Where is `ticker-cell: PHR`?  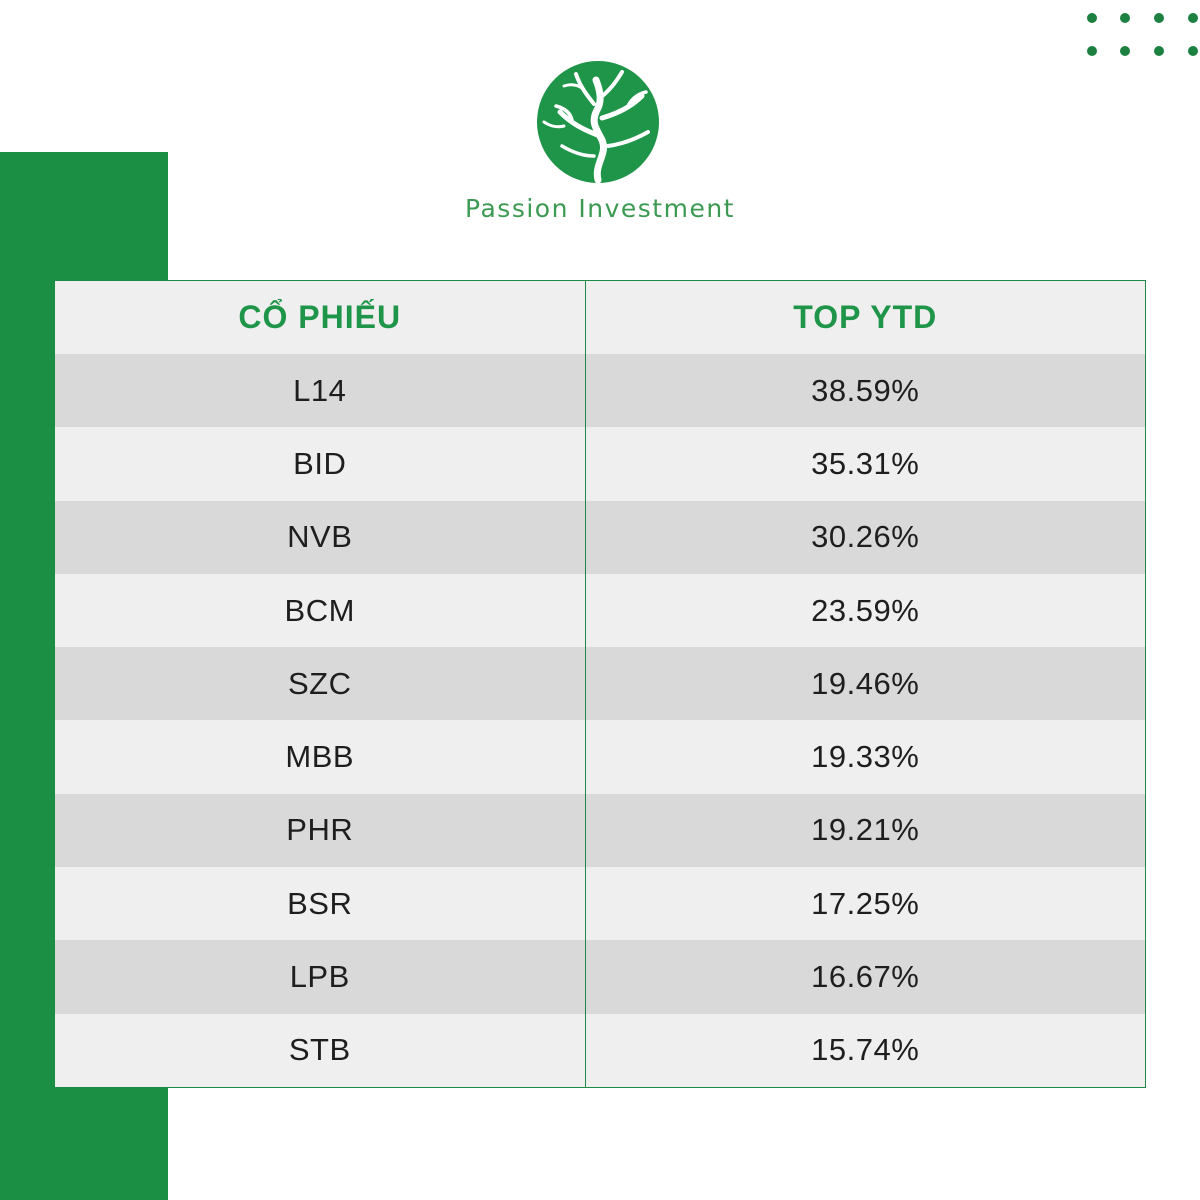 ticker-cell: PHR is located at coordinates (320, 830).